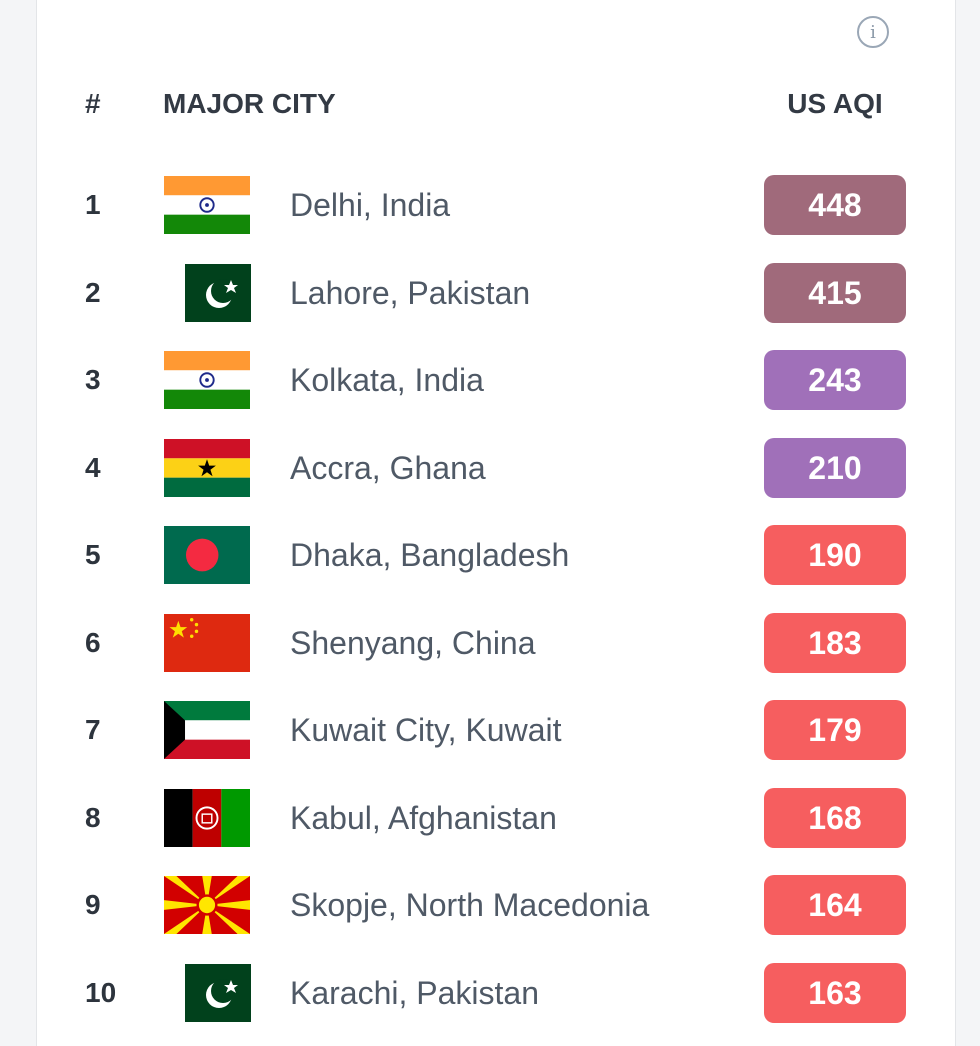  I want to click on rank-number: 5, so click(93, 554).